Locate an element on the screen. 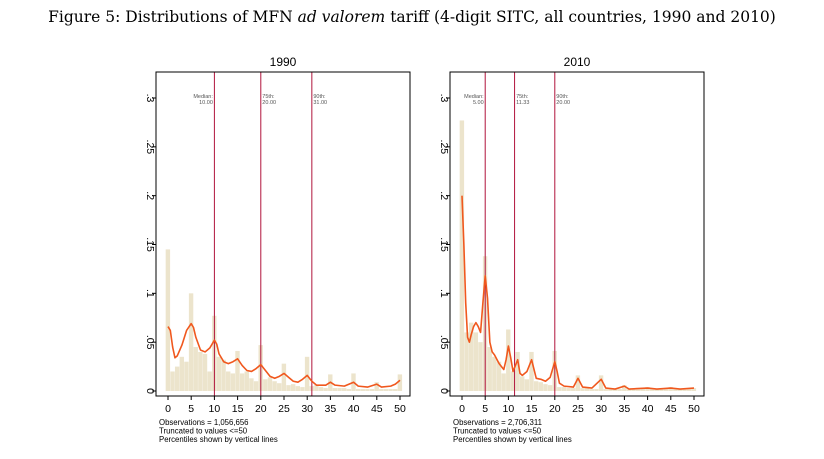  observations-note: Observations = 2,706,311 is located at coordinates (497, 422).